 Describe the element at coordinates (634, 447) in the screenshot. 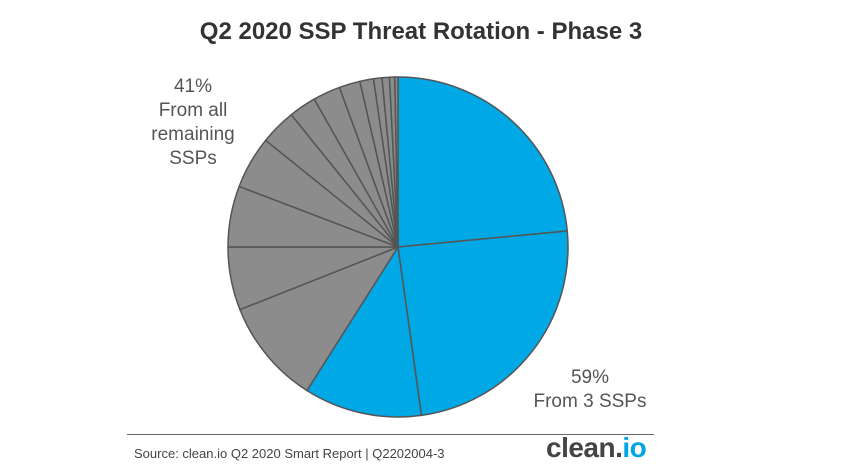

I see `logo-accent-text: io` at that location.